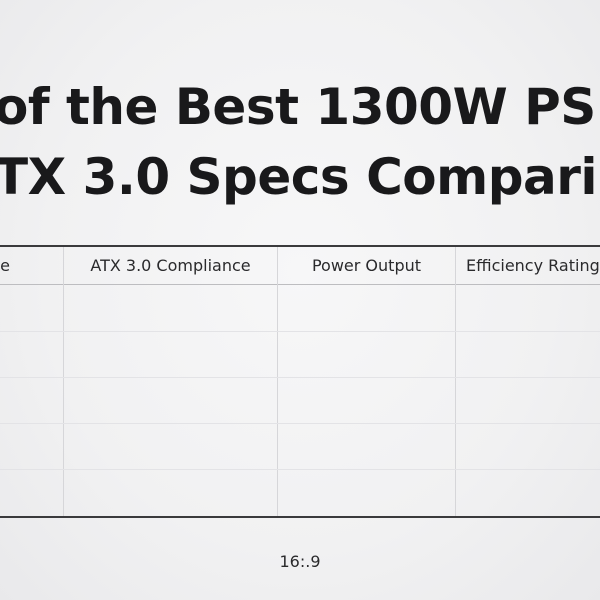 This screenshot has width=600, height=600. I want to click on table-bottom-rule, so click(300, 517).